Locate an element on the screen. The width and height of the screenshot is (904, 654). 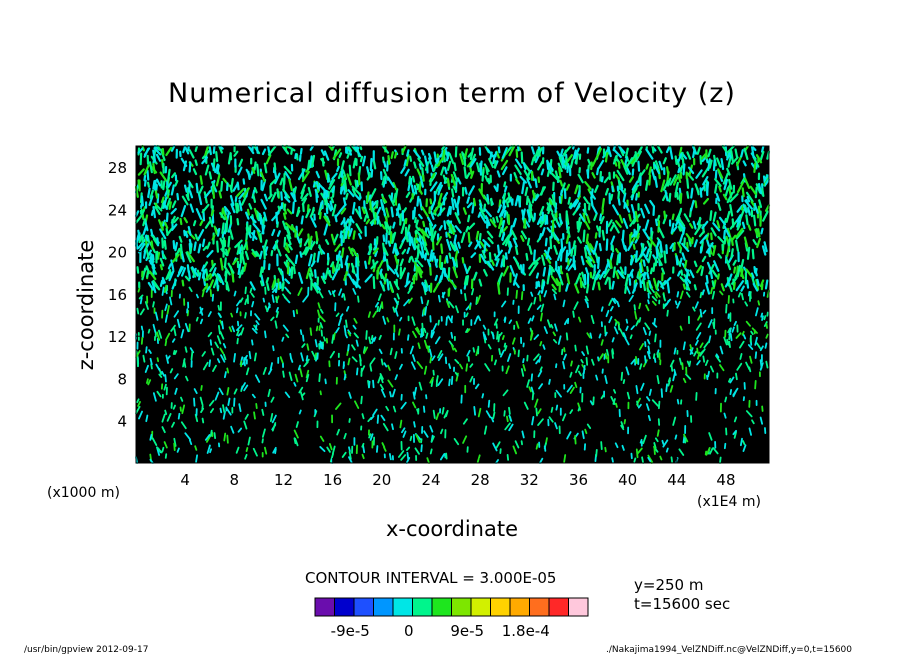
colorbar-swatch is located at coordinates (539, 607).